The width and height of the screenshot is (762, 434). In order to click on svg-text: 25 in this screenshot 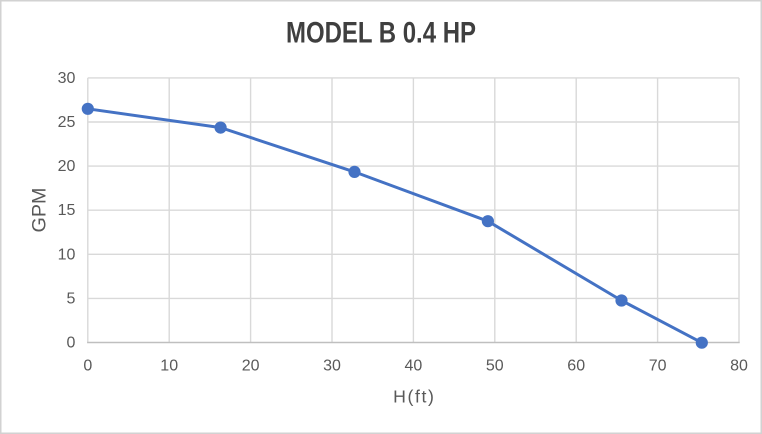, I will do `click(67, 122)`.